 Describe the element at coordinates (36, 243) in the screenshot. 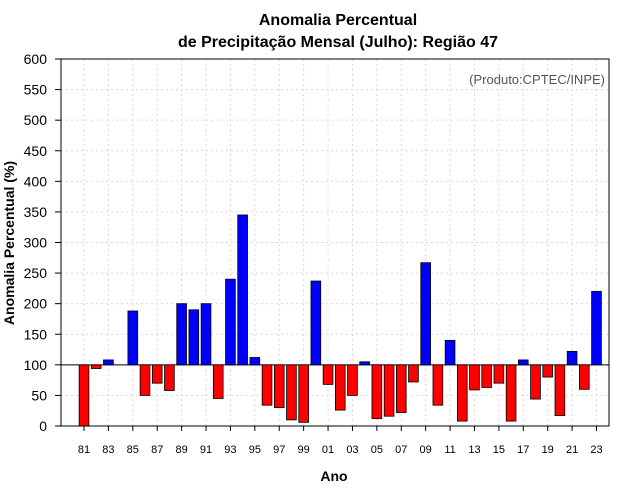

I see `y-tick-label-300: 300` at that location.